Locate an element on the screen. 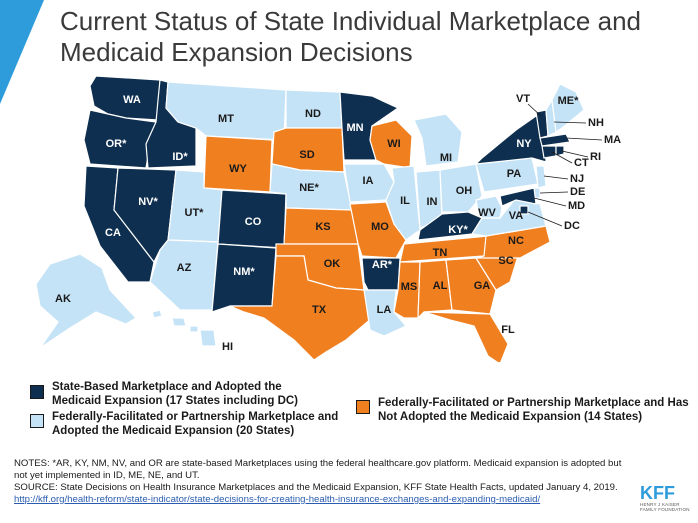 Image resolution: width=698 pixels, height=523 pixels. label-TX: TX is located at coordinates (319, 310).